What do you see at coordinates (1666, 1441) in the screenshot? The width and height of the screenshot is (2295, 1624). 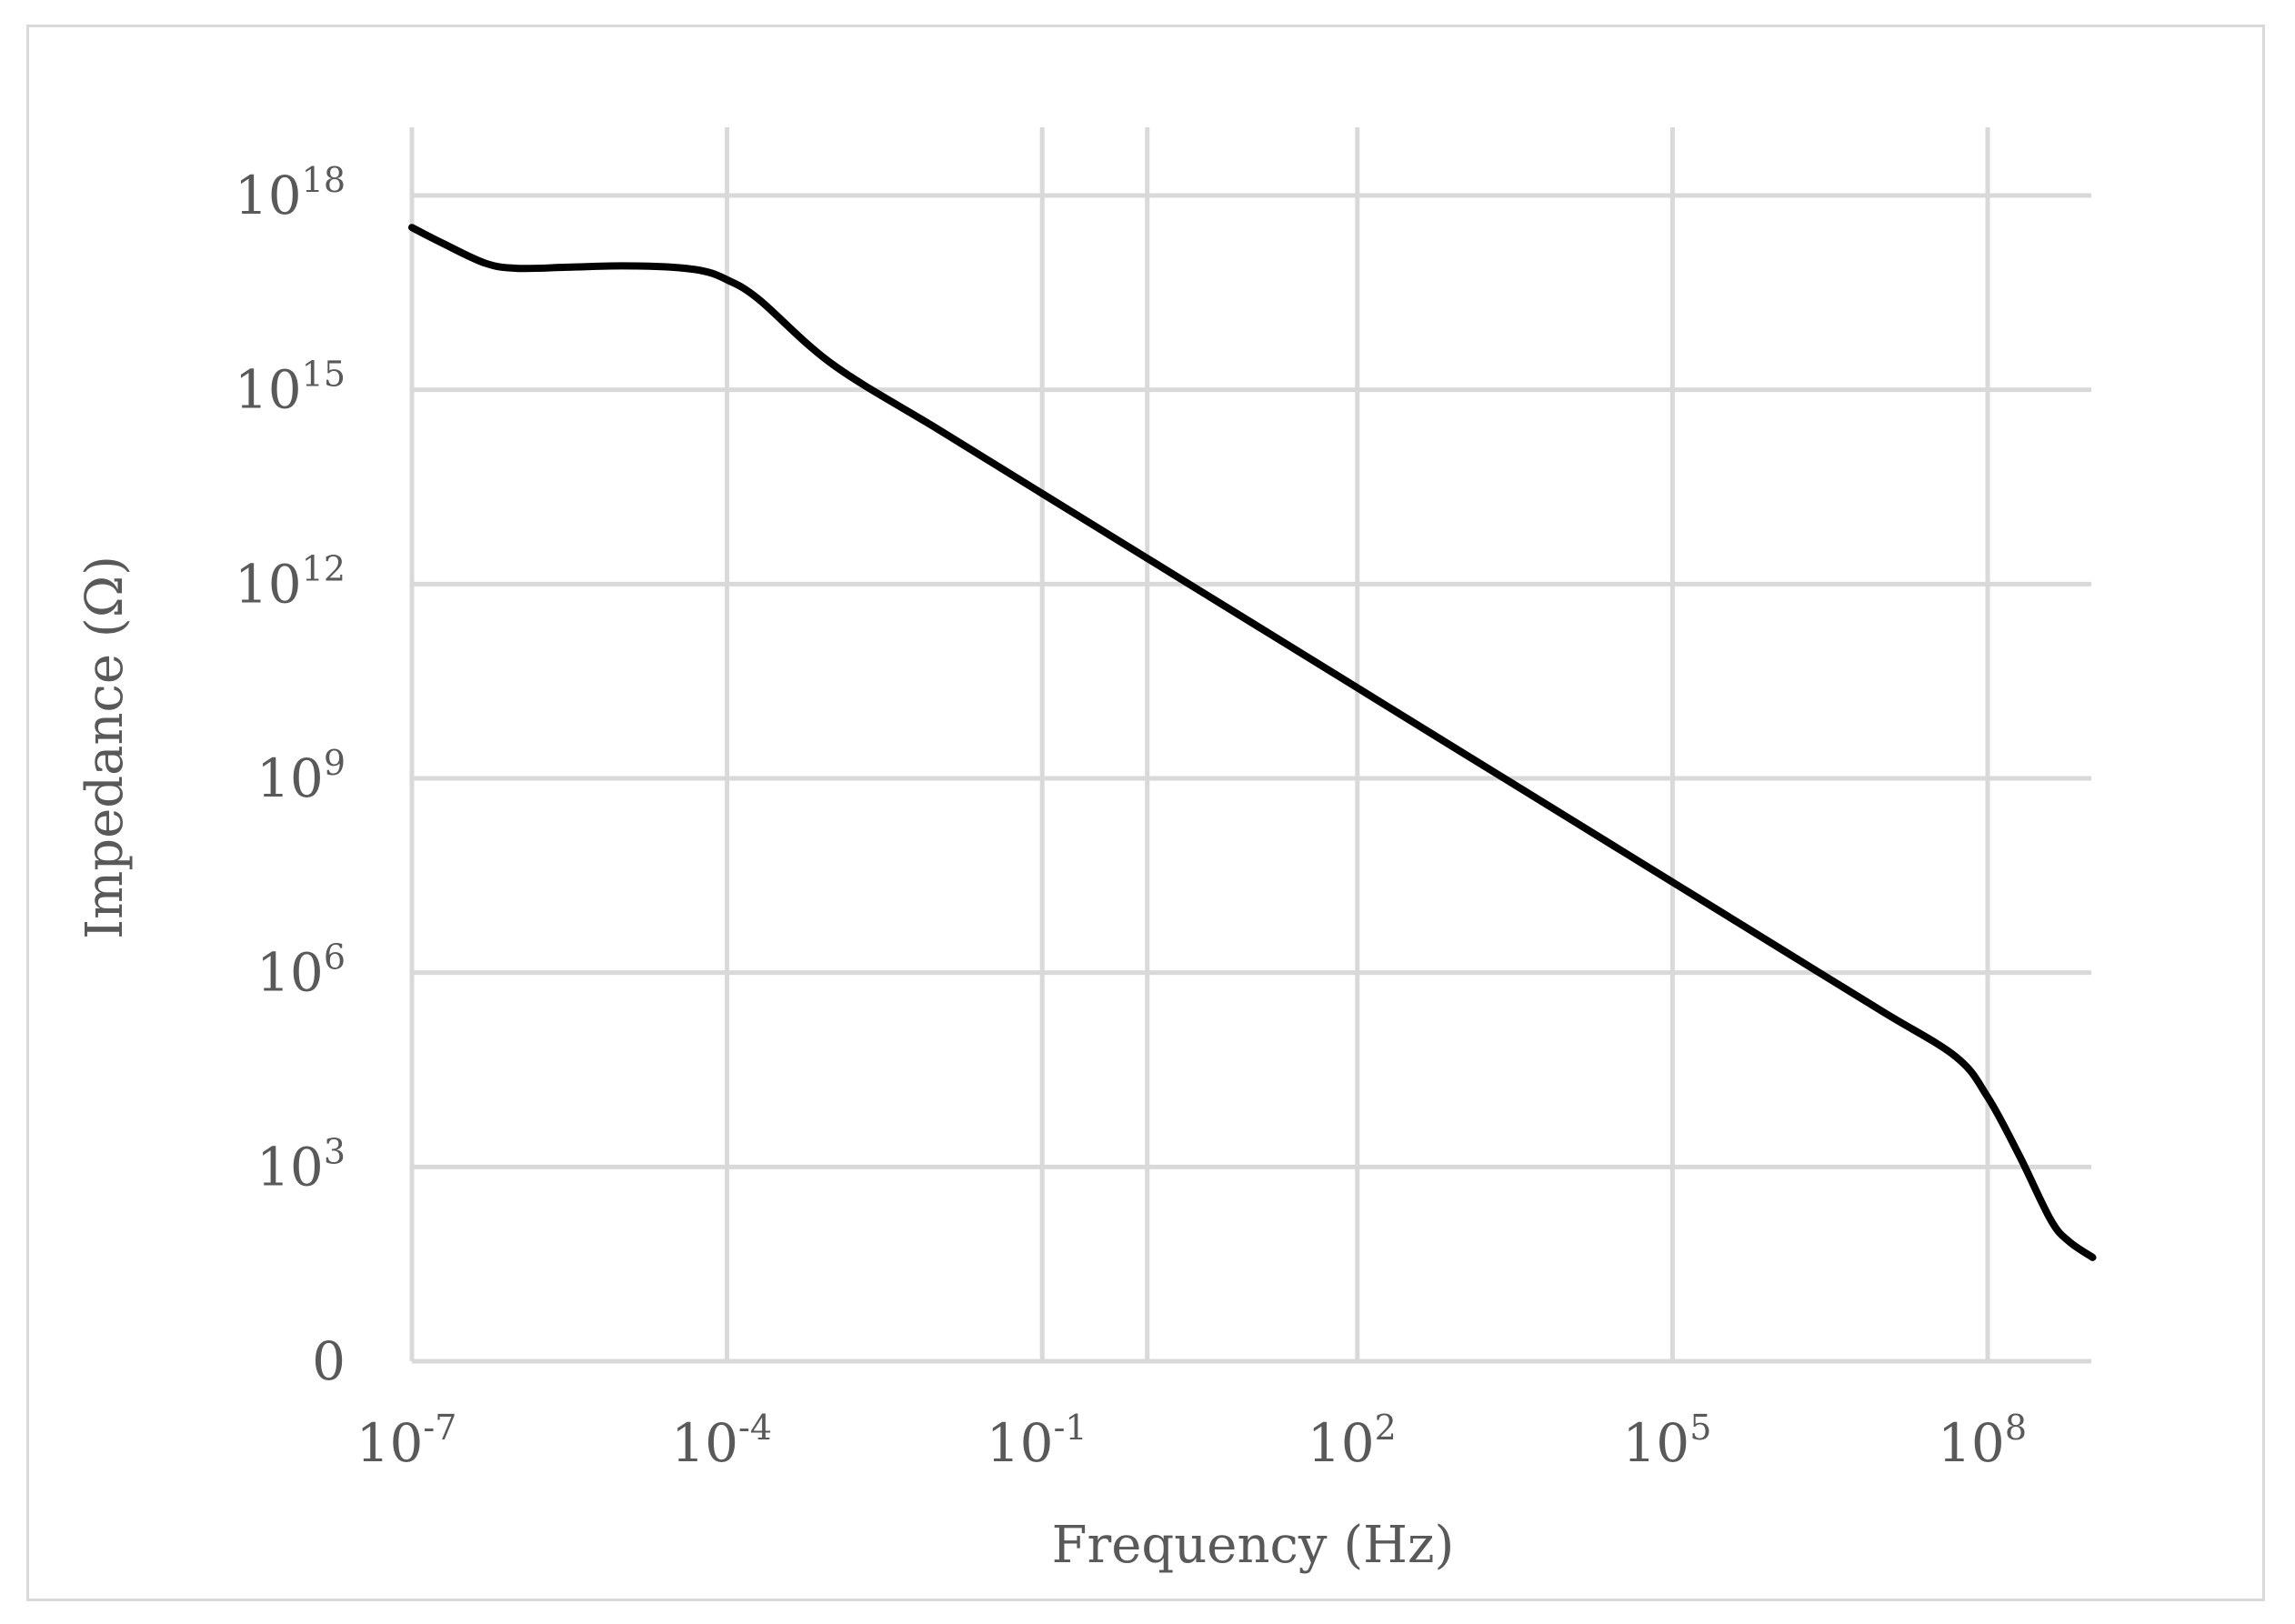 I see `x-tick-label: 10⁵` at bounding box center [1666, 1441].